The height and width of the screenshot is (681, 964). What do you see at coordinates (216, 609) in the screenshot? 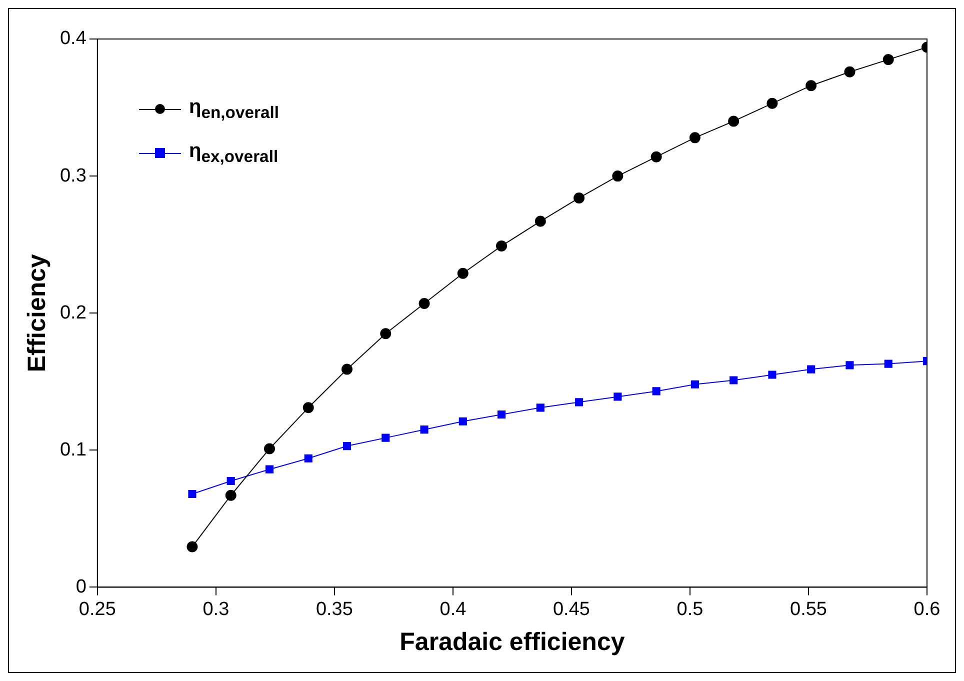
I see `x-tick-label: 0.3` at bounding box center [216, 609].